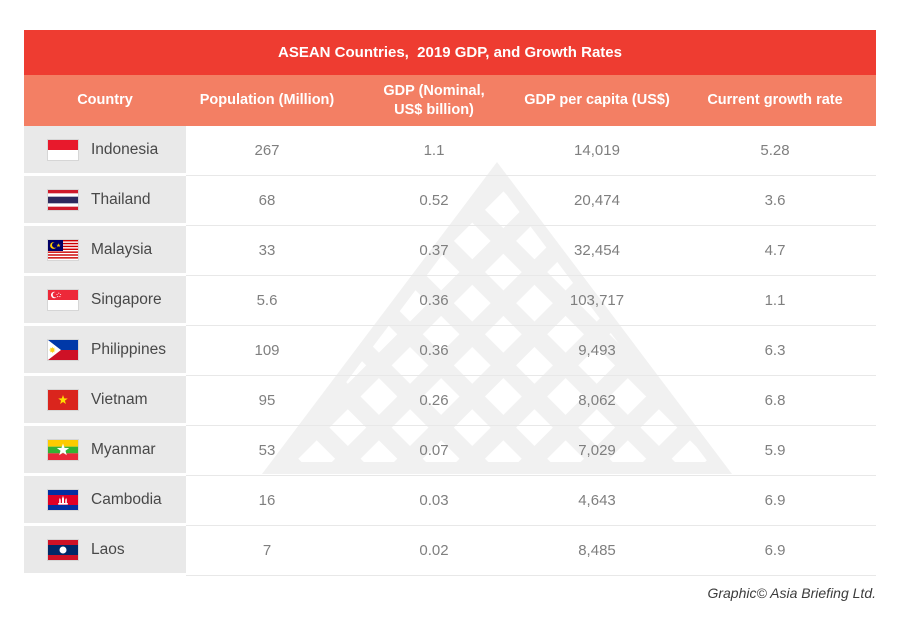  I want to click on table-row: Cambodia 16 0.03 4,643 6.9, so click(450, 501).